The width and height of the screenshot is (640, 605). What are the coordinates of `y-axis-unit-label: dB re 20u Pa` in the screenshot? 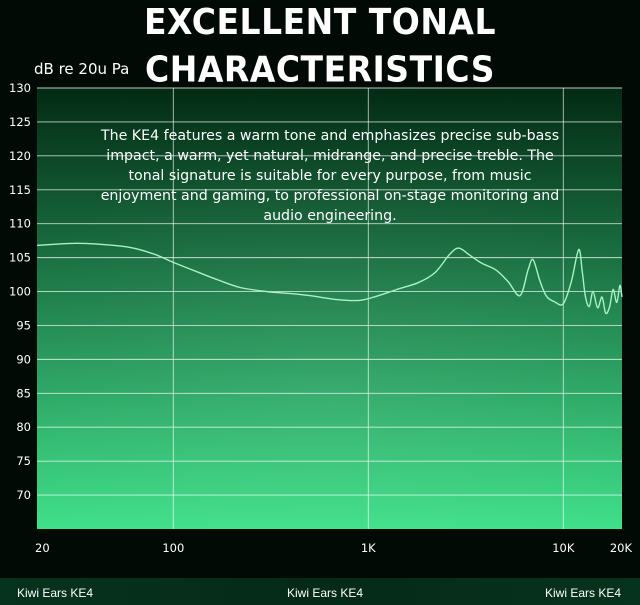 It's located at (82, 69).